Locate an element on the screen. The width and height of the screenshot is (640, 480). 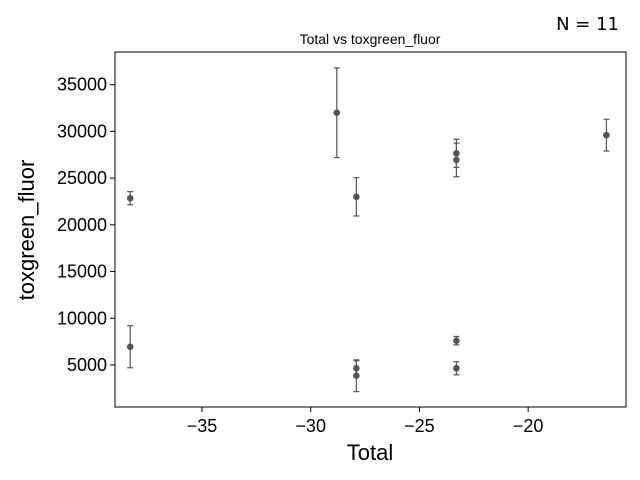
y-tick-label: 5000 is located at coordinates (87, 365).